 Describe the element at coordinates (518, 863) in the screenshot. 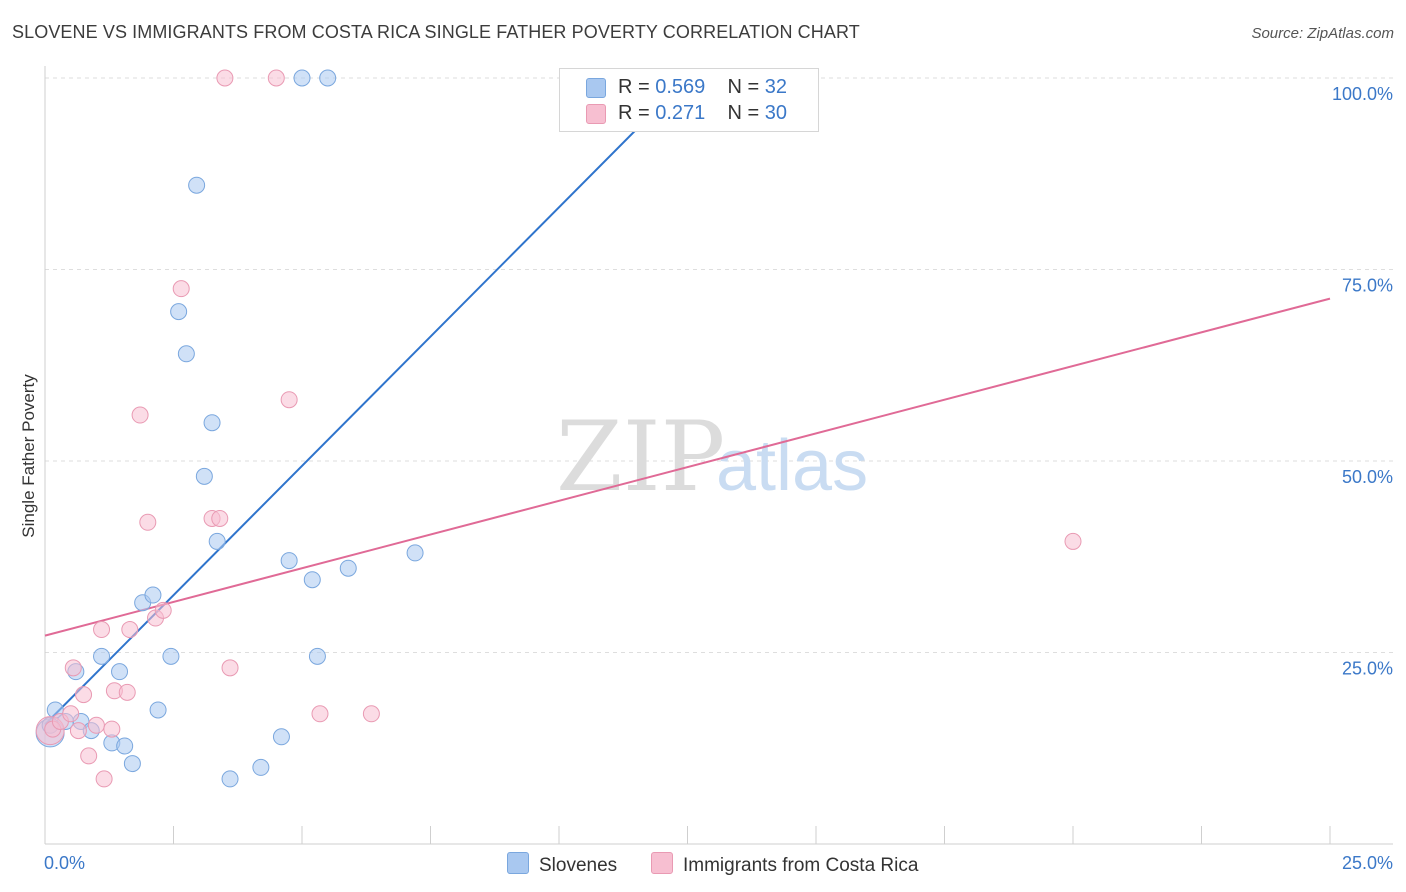

I see `bottom-legend-swatch-slovenes` at that location.